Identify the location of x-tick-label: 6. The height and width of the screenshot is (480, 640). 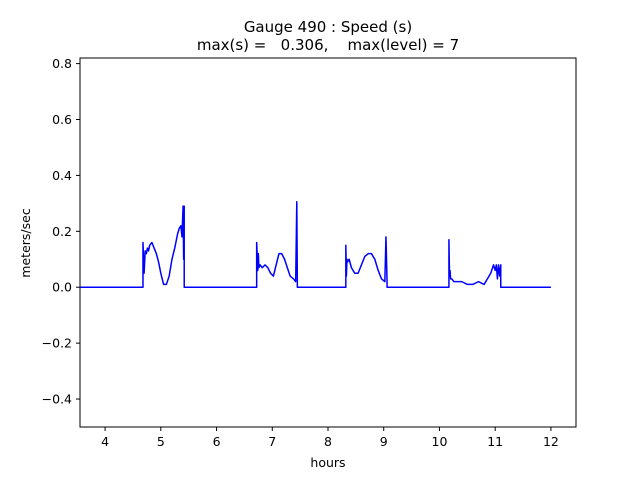
(217, 441).